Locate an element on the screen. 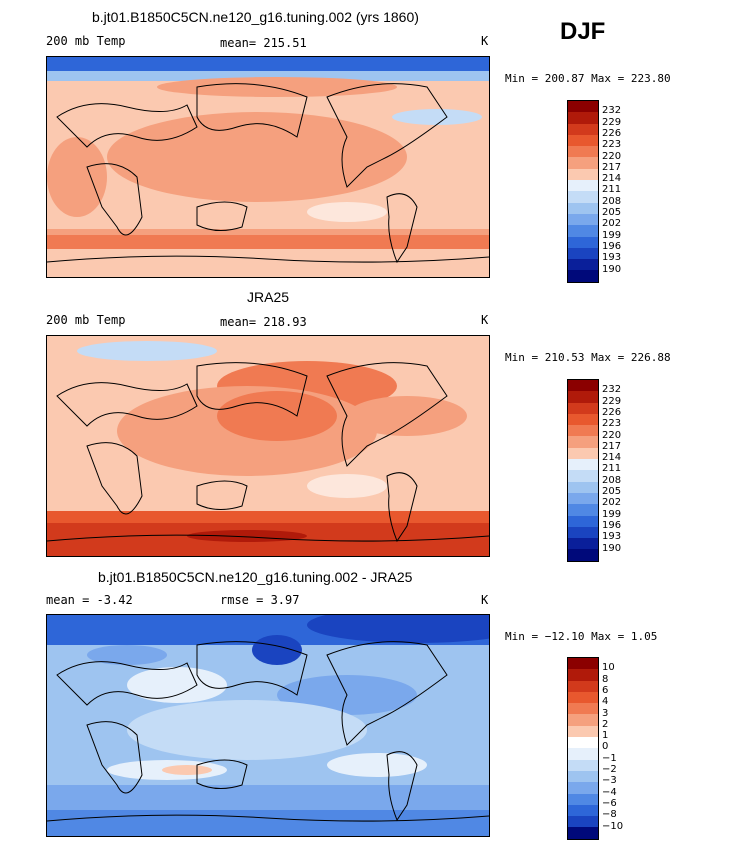  colorbar-tick-label: 223 is located at coordinates (612, 145).